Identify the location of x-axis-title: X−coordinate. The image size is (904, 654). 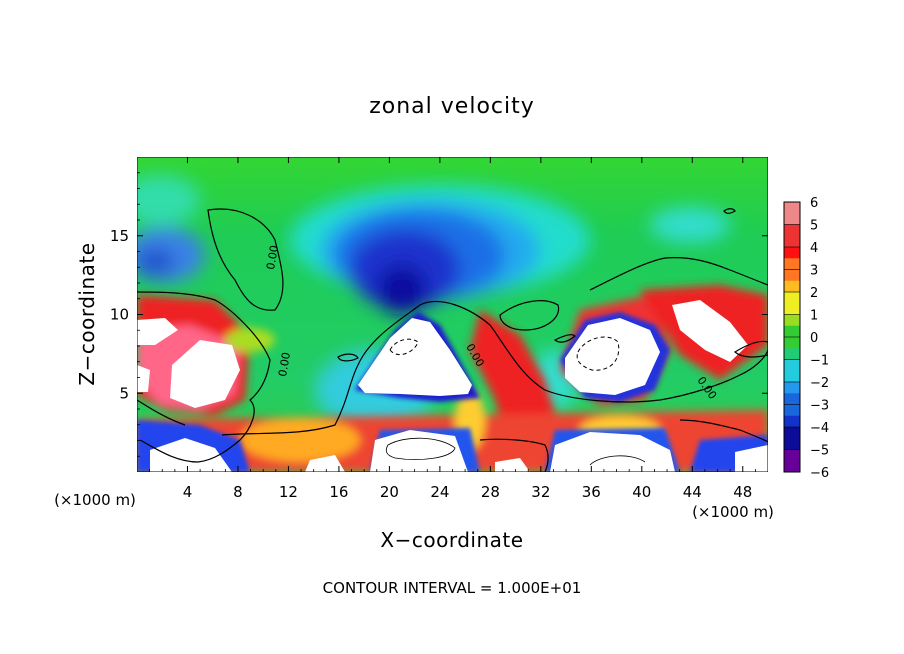
(451, 540).